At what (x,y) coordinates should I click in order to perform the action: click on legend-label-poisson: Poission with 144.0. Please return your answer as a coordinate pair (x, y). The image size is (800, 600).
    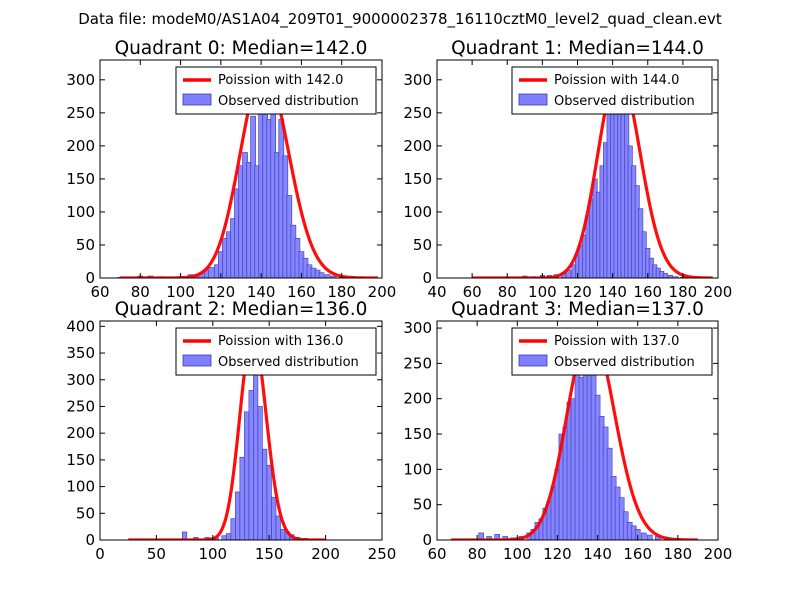
    Looking at the image, I should click on (616, 80).